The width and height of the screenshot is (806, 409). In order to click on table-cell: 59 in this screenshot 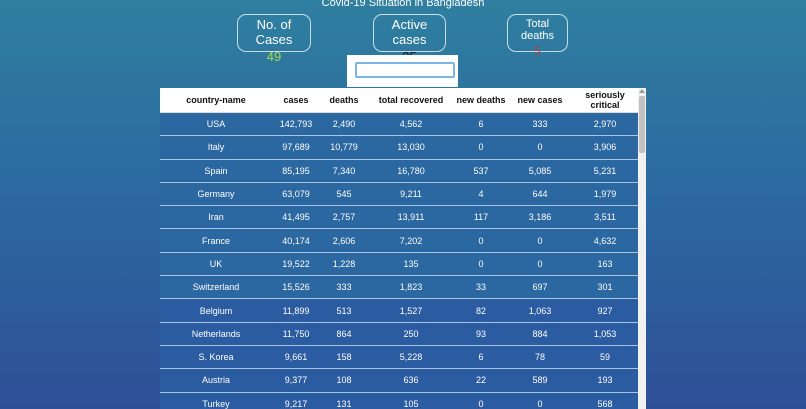, I will do `click(605, 357)`.